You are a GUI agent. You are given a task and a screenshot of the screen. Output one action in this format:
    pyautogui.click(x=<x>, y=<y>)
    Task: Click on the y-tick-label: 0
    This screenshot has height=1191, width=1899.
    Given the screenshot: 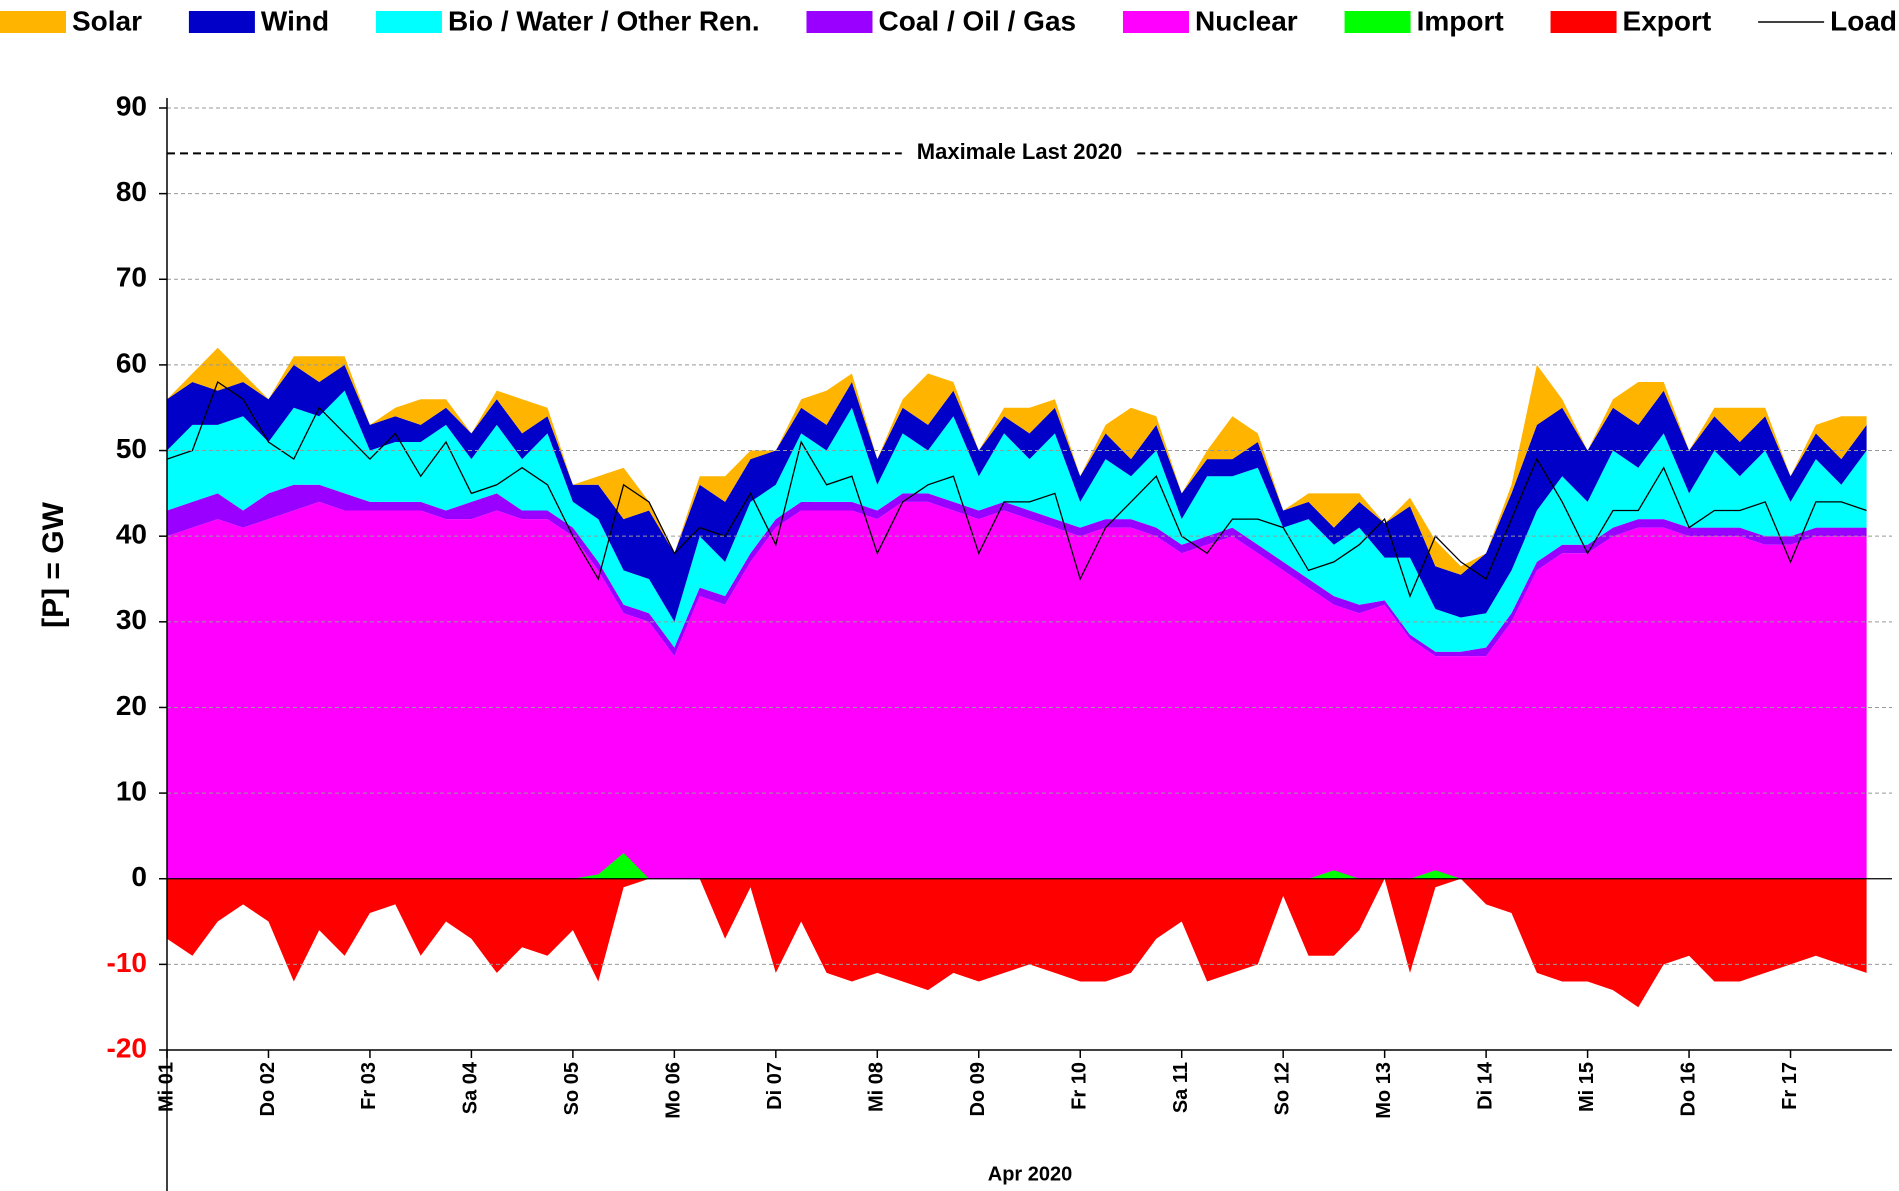 What is the action you would take?
    pyautogui.click(x=139, y=876)
    